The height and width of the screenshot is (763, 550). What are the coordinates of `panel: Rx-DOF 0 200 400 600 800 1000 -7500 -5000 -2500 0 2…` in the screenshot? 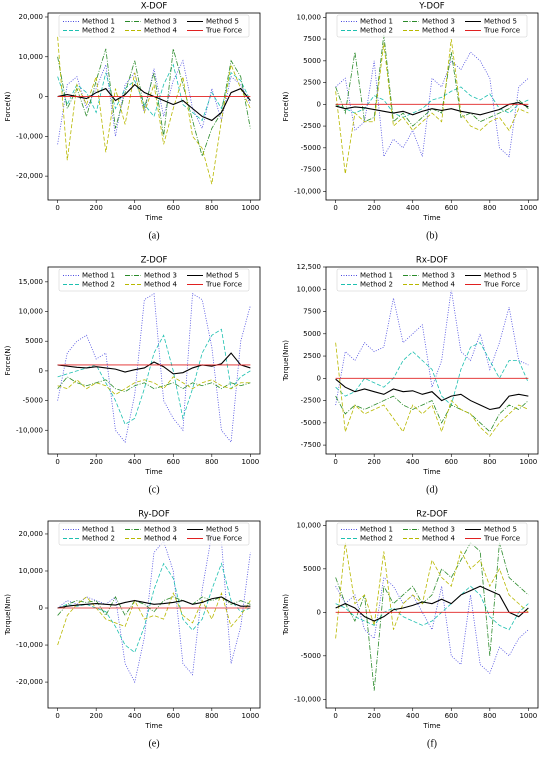 It's located at (410, 375).